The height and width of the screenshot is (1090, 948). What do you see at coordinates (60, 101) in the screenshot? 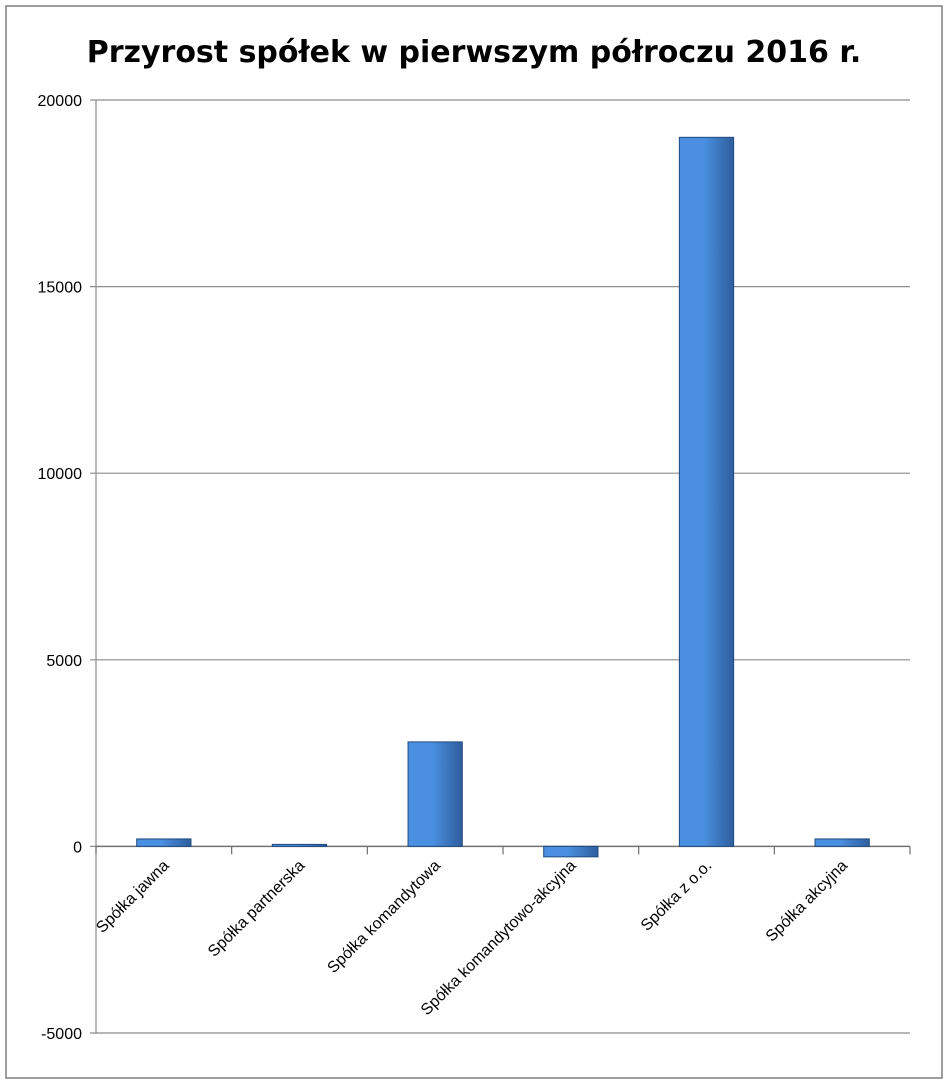
I see `y-tick-label: 20000` at bounding box center [60, 101].